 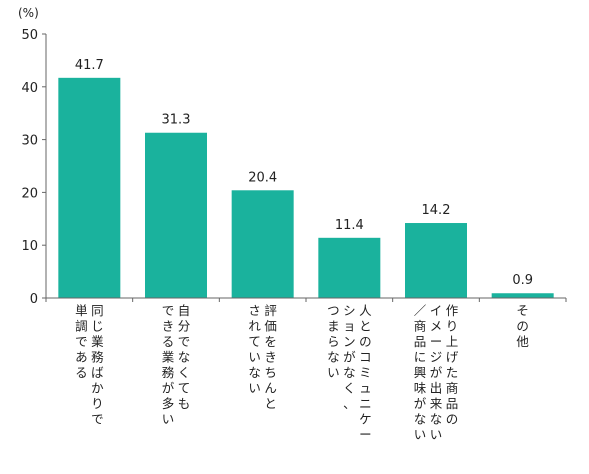 I want to click on category-label: その他, so click(x=522, y=326).